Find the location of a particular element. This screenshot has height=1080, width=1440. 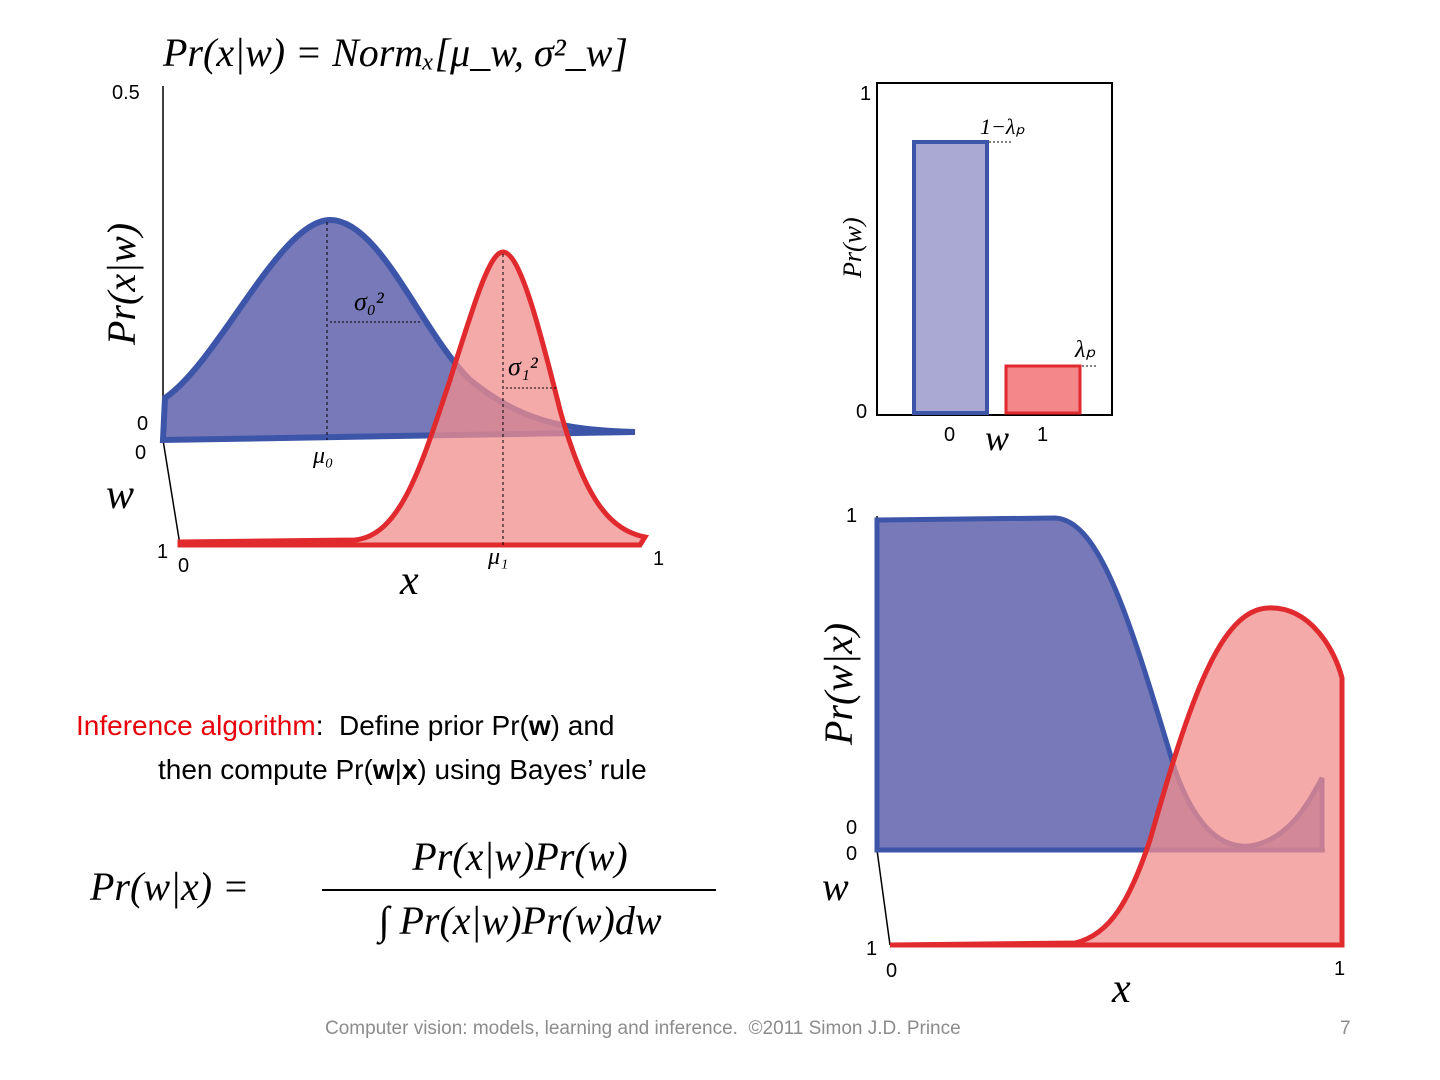

mu0: μ₀ is located at coordinates (322, 456).